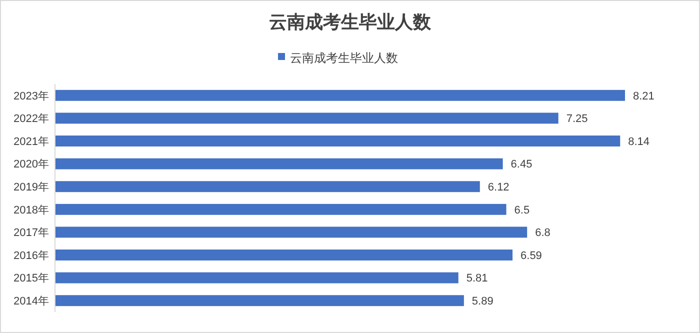  I want to click on data-label: 6.45, so click(521, 164).